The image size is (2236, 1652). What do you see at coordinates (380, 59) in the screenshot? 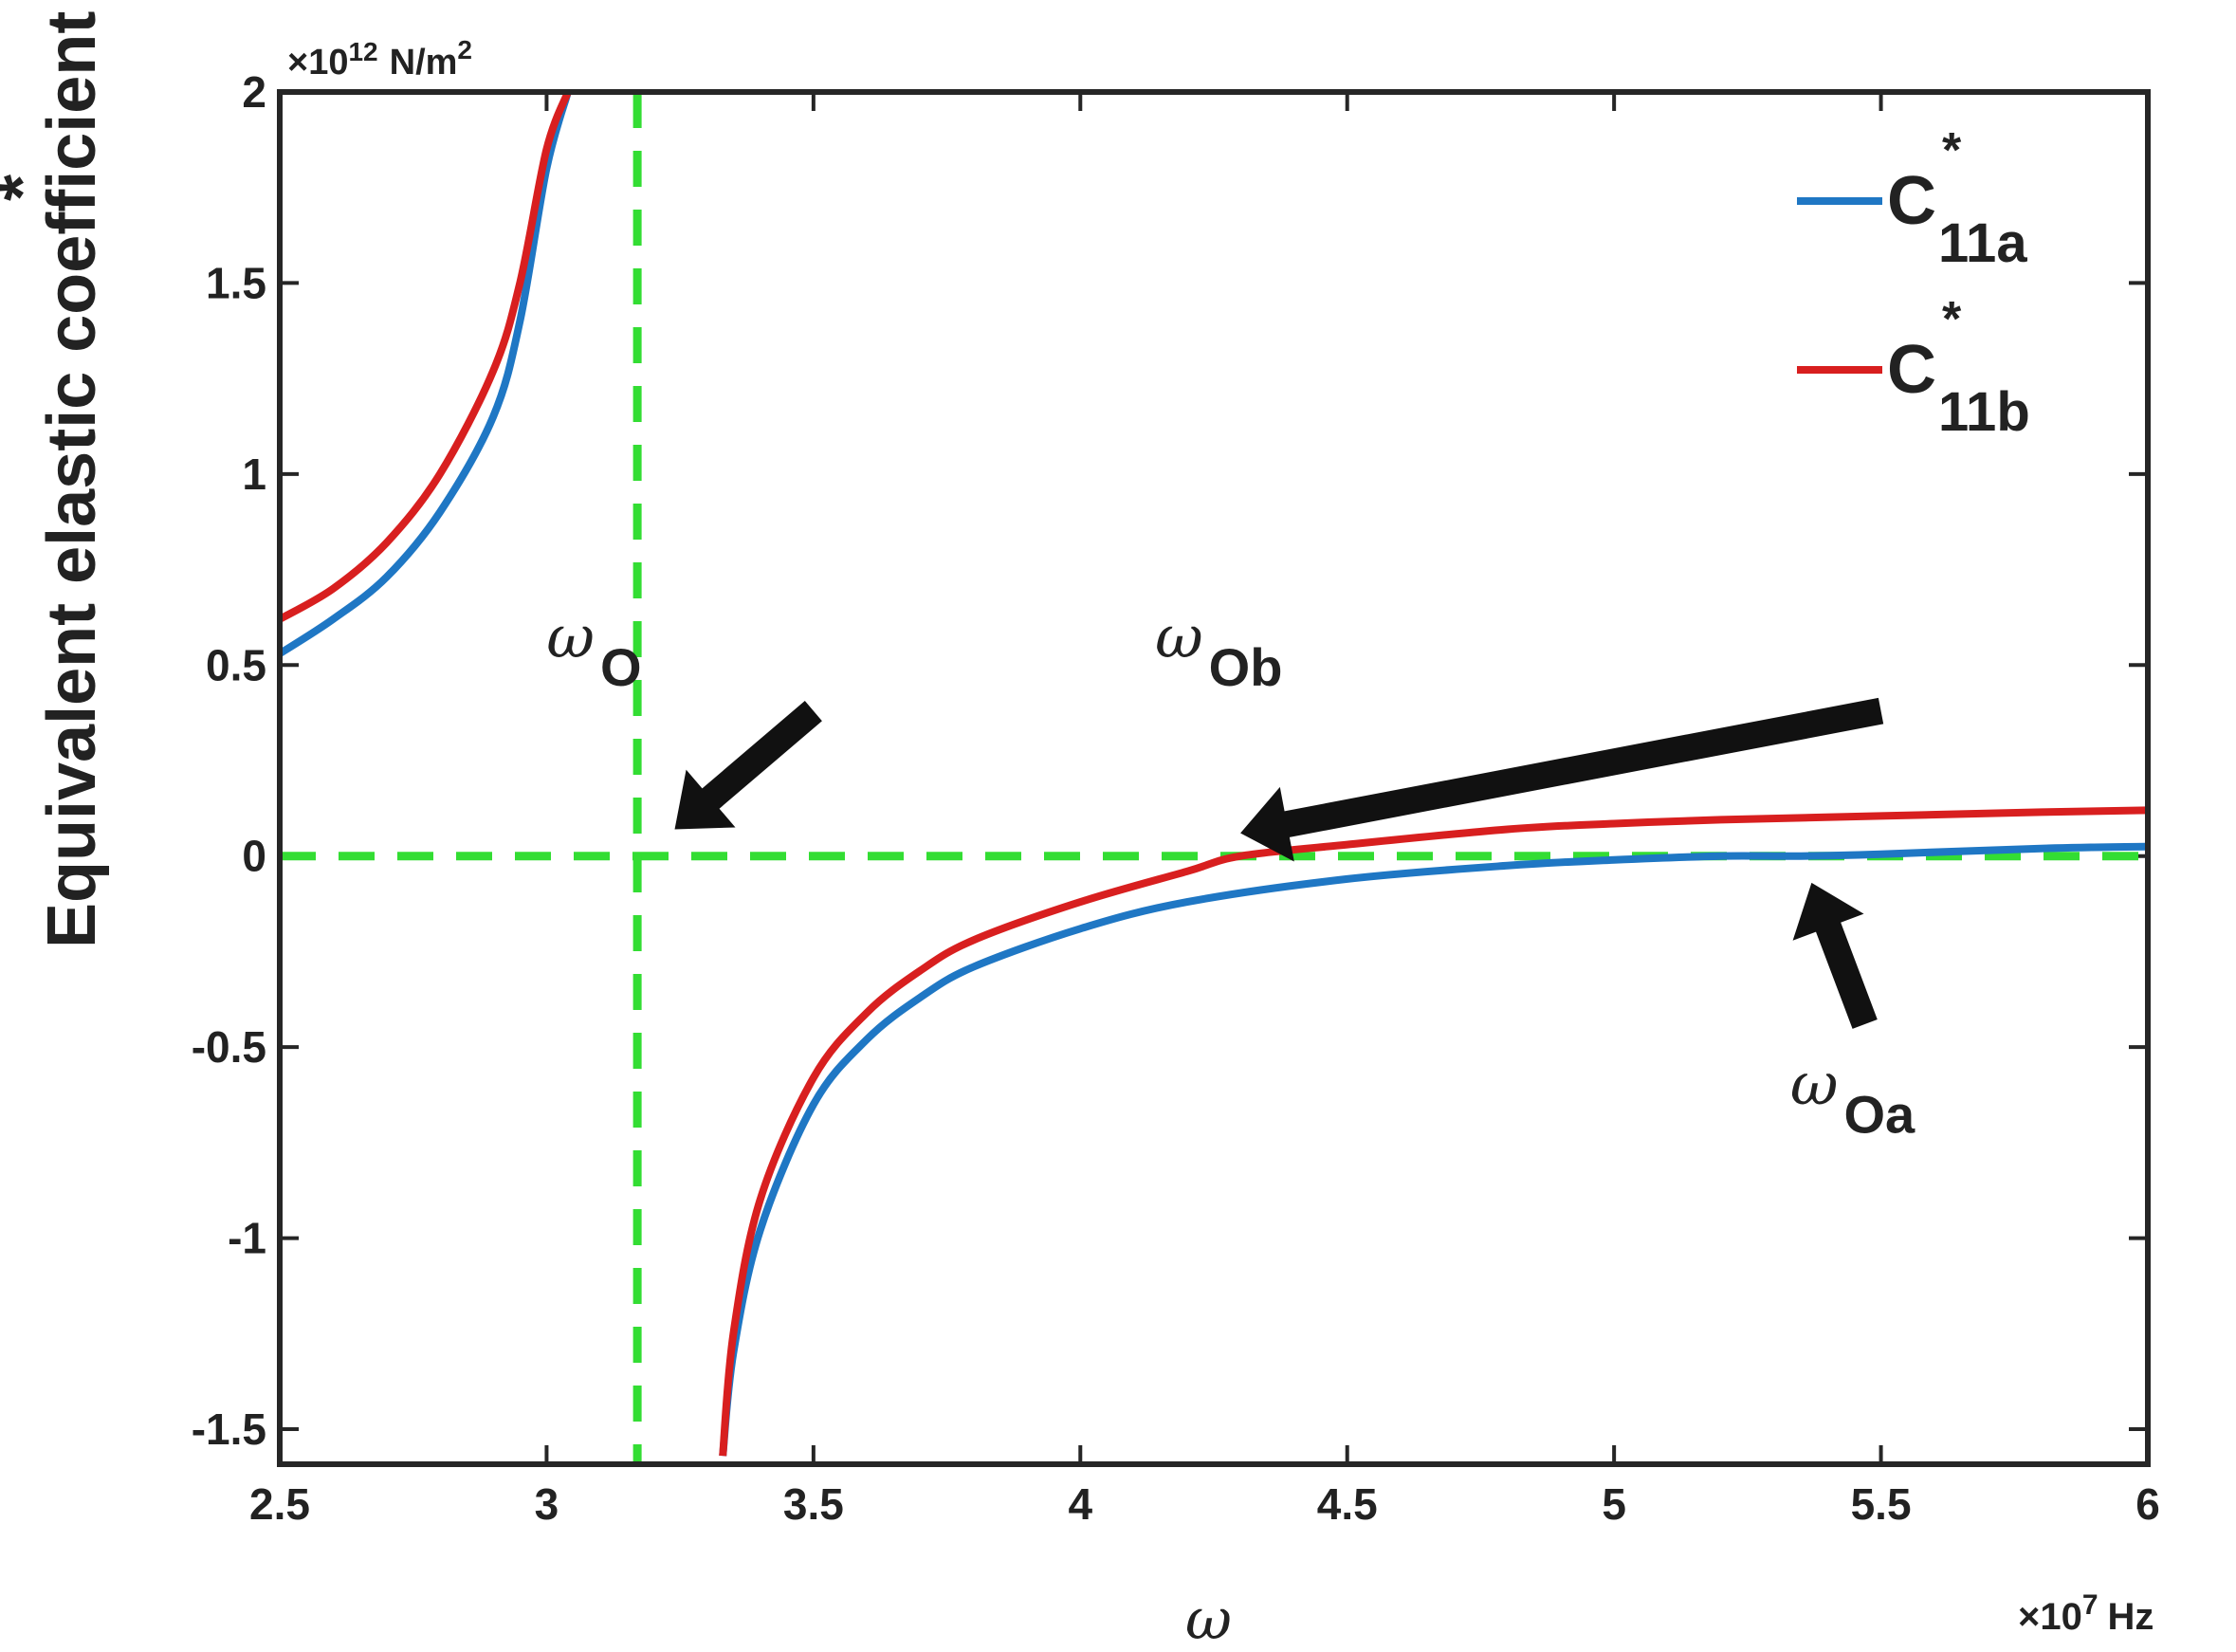
I see `y-multiplier: ×1012 N/m2` at bounding box center [380, 59].